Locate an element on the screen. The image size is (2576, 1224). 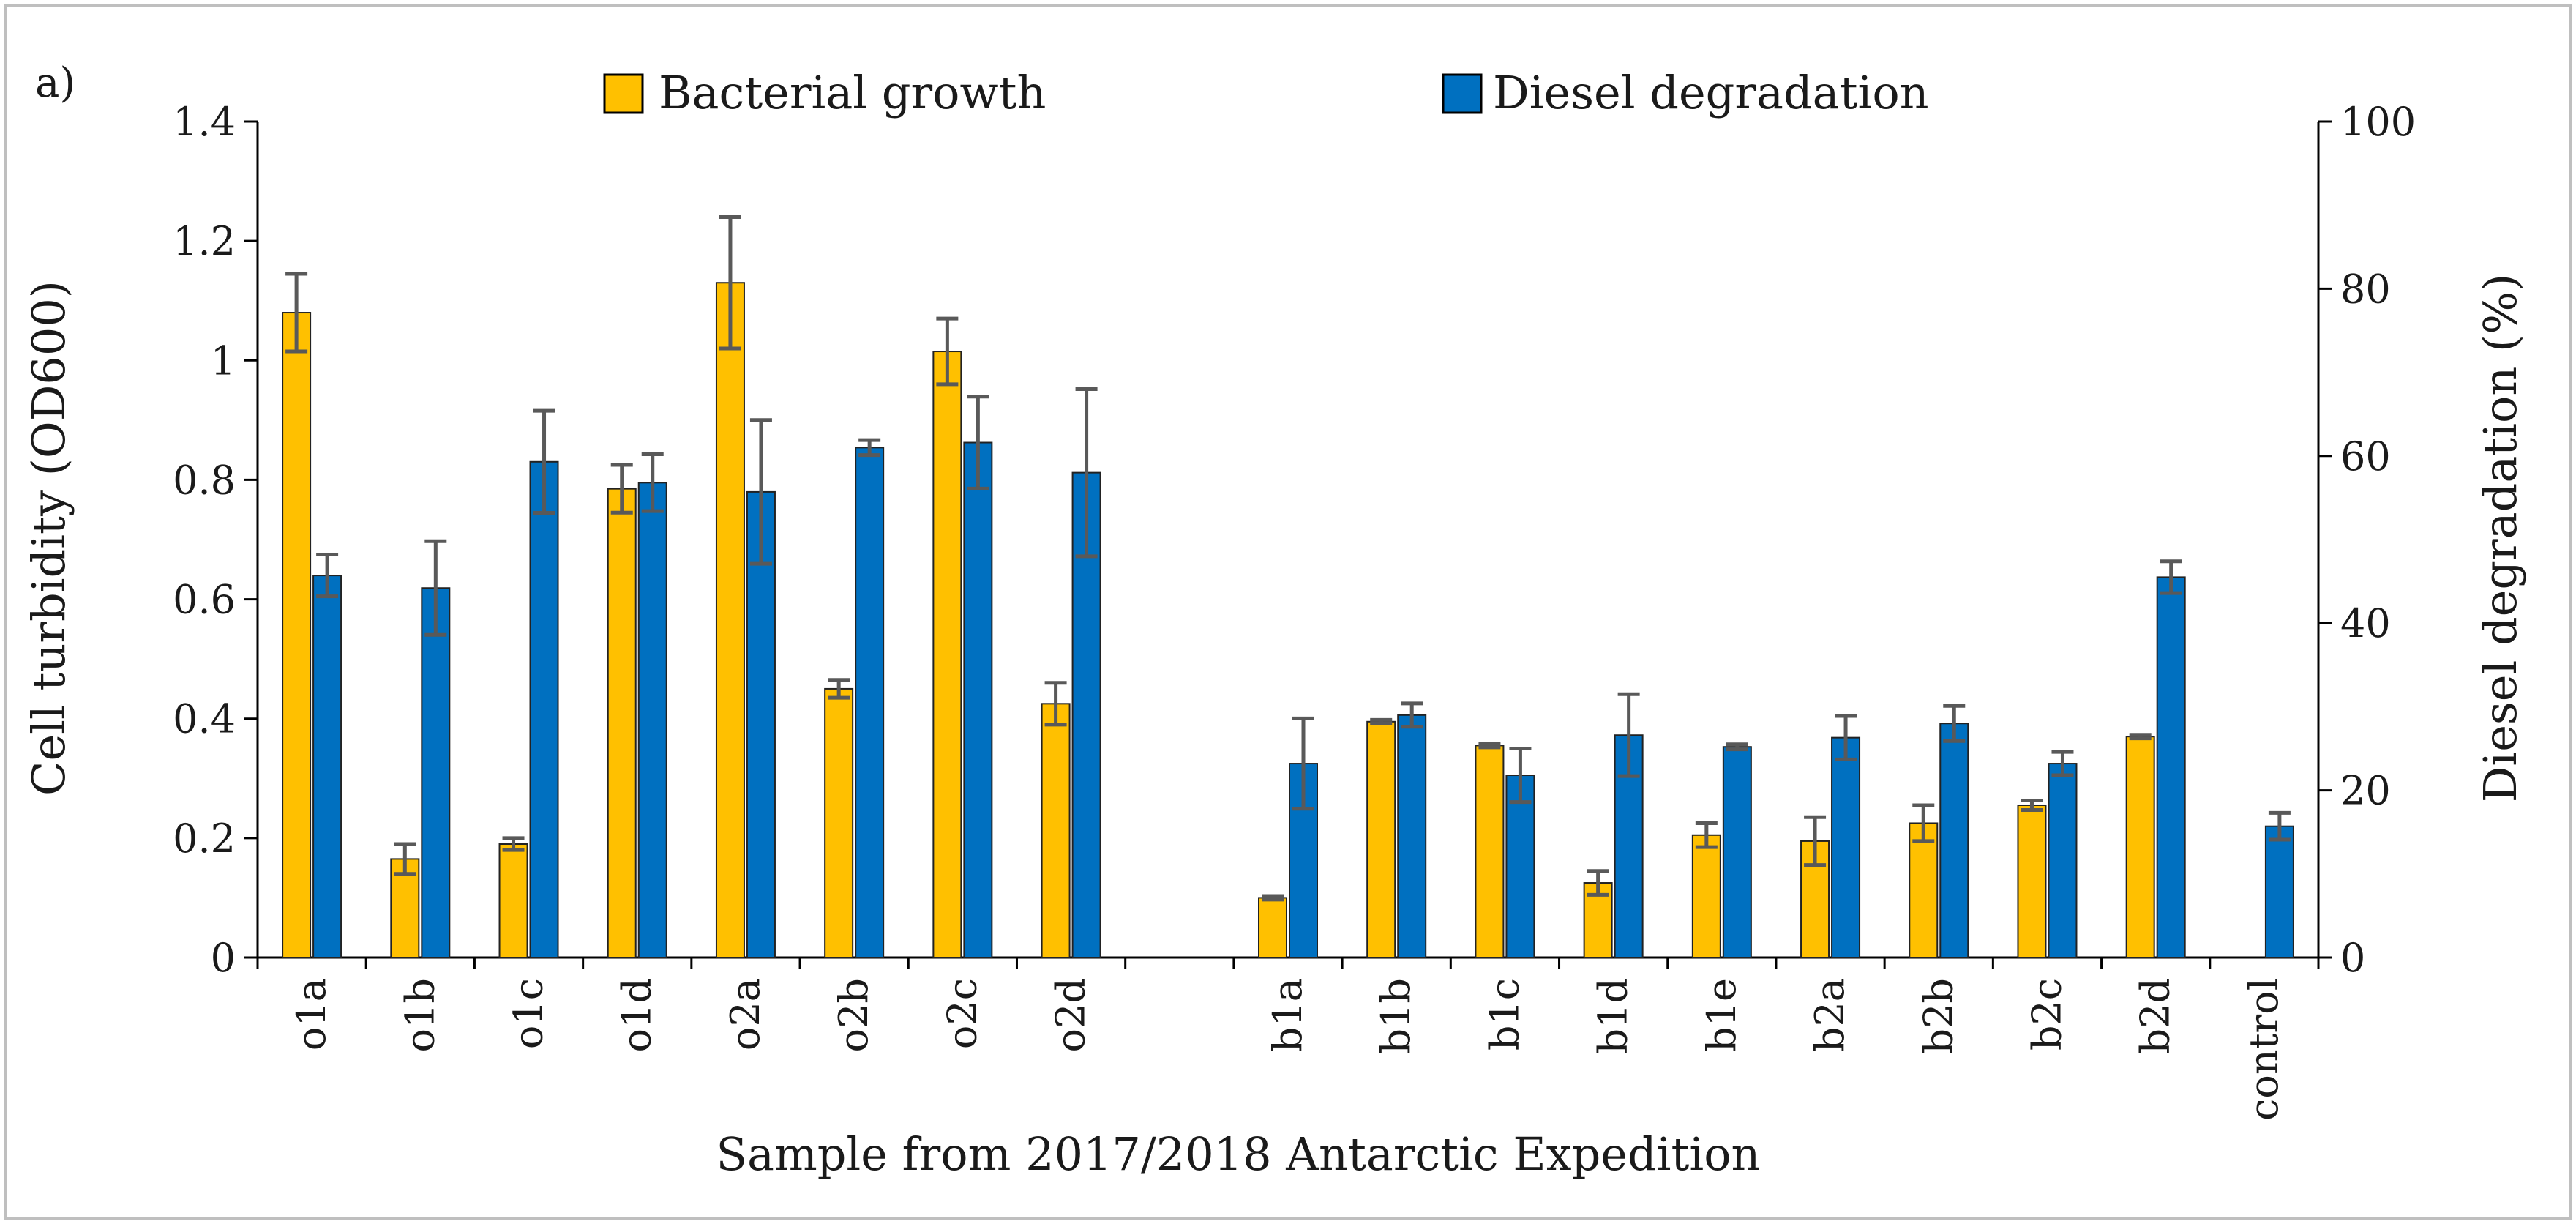
left-tick-label: 1.4 is located at coordinates (204, 122).